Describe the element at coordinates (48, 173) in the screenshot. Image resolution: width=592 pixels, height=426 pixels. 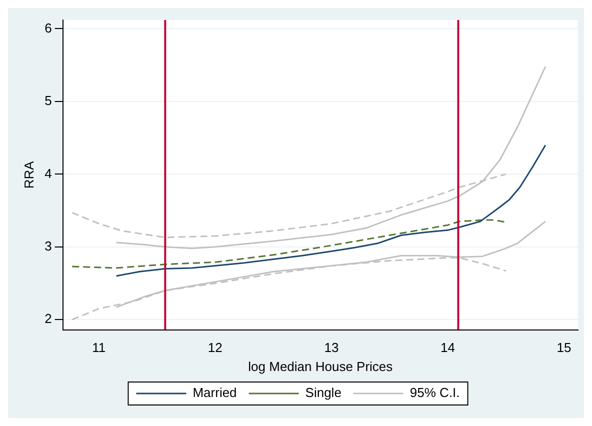
I see `y-tick-label: 4` at that location.